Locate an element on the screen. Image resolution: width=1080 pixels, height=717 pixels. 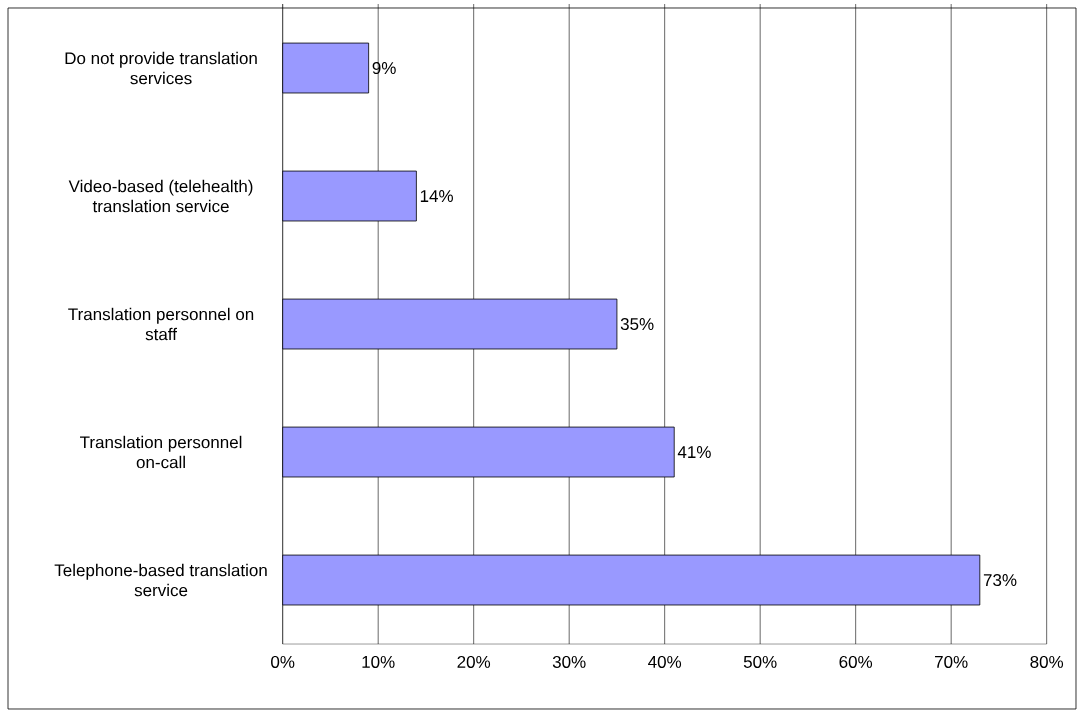
data-label: 9% is located at coordinates (384, 68).